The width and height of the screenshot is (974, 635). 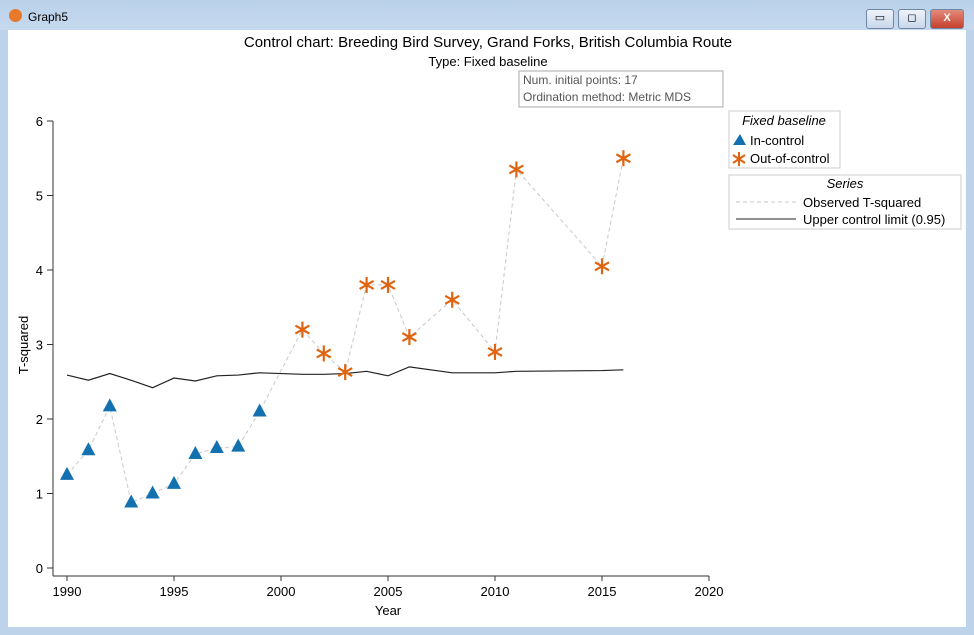 What do you see at coordinates (281, 591) in the screenshot?
I see `x-tick-label: 2000` at bounding box center [281, 591].